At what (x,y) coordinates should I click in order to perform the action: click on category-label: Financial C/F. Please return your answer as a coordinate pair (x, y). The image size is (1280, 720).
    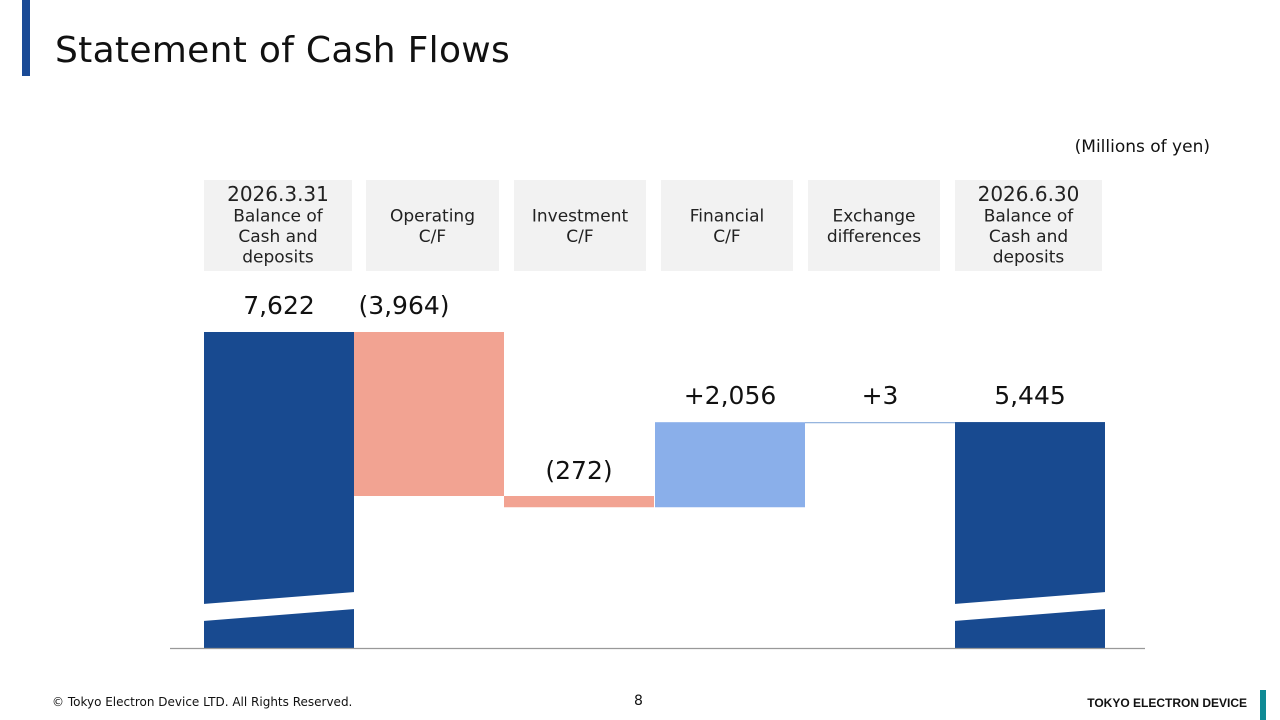
    Looking at the image, I should click on (727, 226).